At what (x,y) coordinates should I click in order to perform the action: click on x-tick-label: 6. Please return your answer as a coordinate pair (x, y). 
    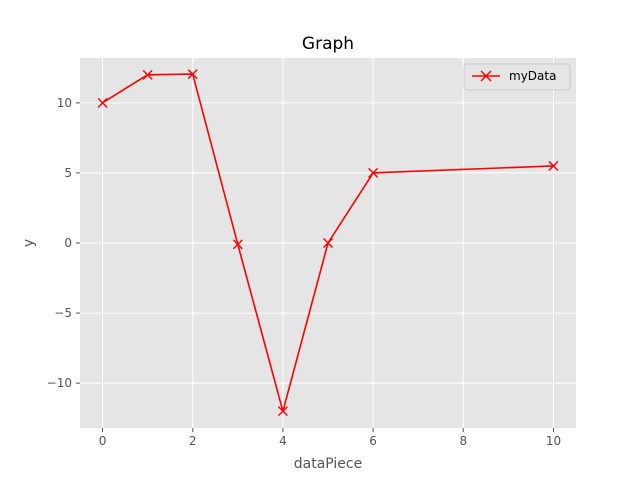
    Looking at the image, I should click on (373, 441).